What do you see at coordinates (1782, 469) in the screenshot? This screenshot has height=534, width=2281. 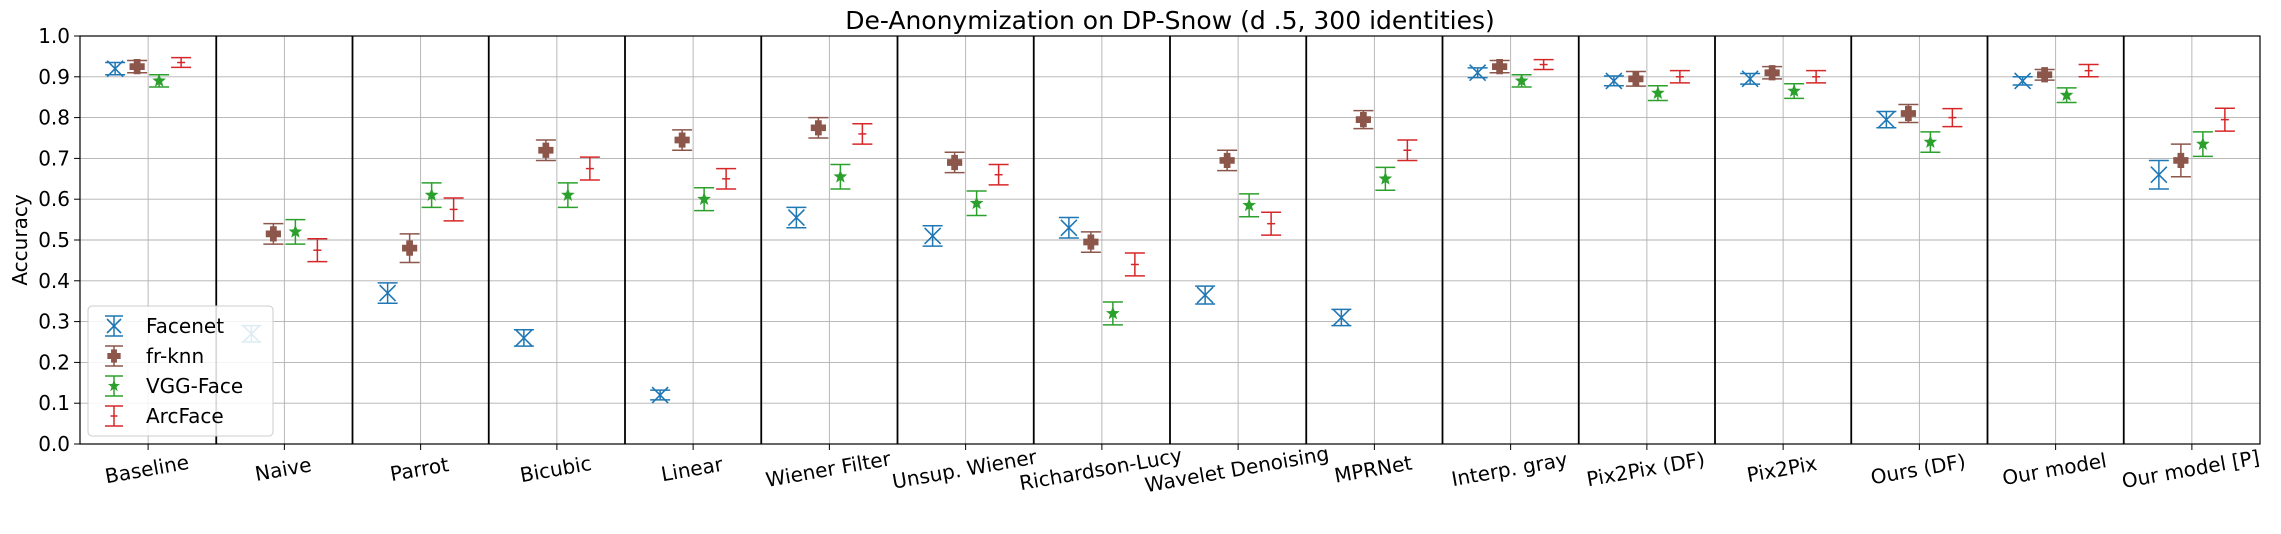 I see `x-tick-label: Pix2Pix` at bounding box center [1782, 469].